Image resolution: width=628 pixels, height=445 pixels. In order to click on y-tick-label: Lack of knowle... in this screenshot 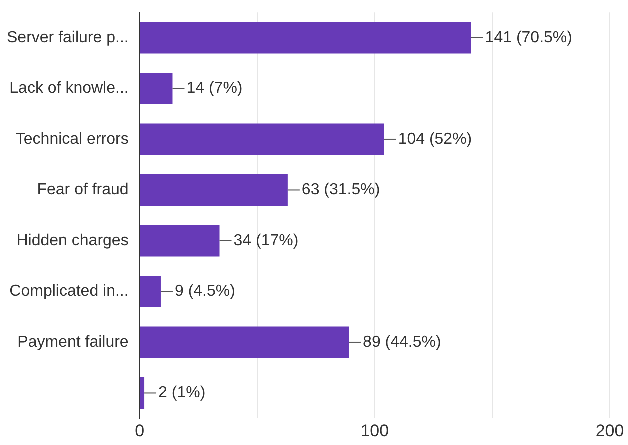, I will do `click(69, 89)`.